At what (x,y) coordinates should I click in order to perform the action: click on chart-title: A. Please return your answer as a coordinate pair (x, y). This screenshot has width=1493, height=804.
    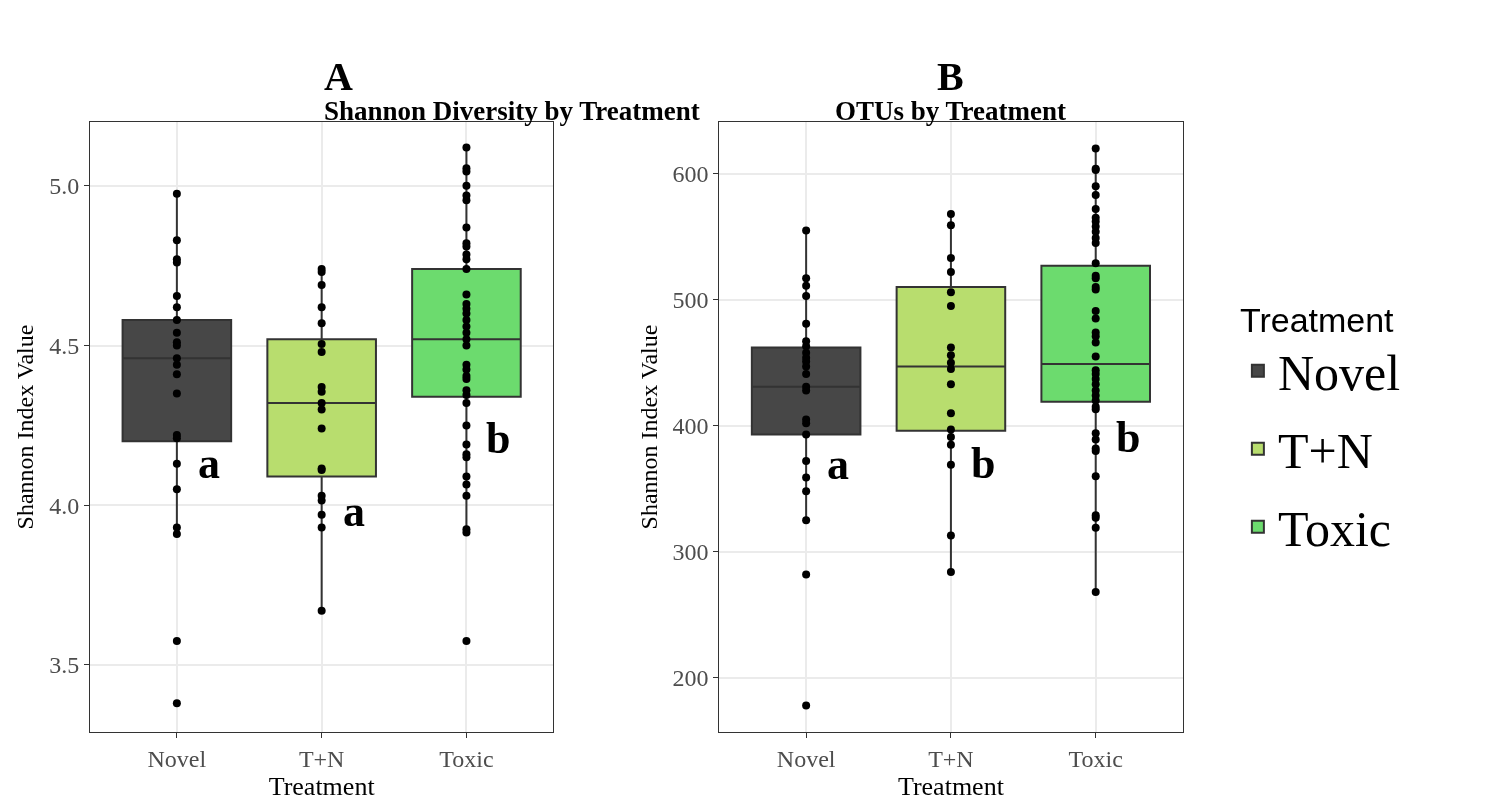
    Looking at the image, I should click on (338, 76).